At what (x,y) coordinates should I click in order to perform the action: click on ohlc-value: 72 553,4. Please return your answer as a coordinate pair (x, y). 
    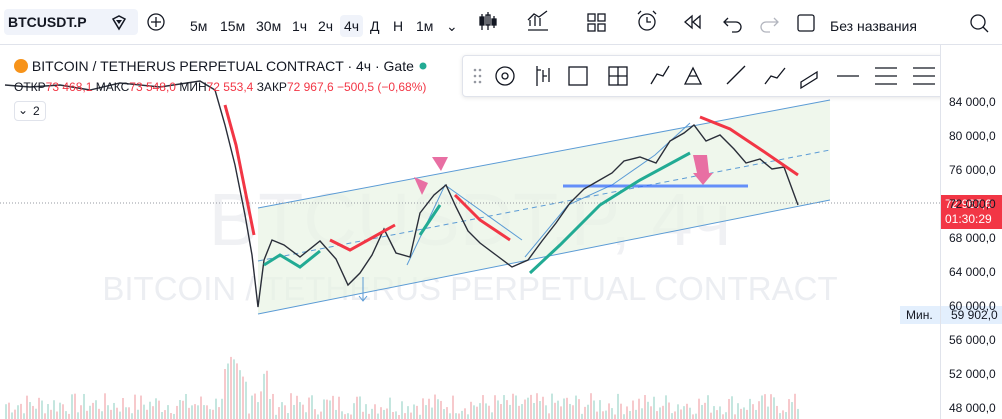
    Looking at the image, I should click on (230, 87).